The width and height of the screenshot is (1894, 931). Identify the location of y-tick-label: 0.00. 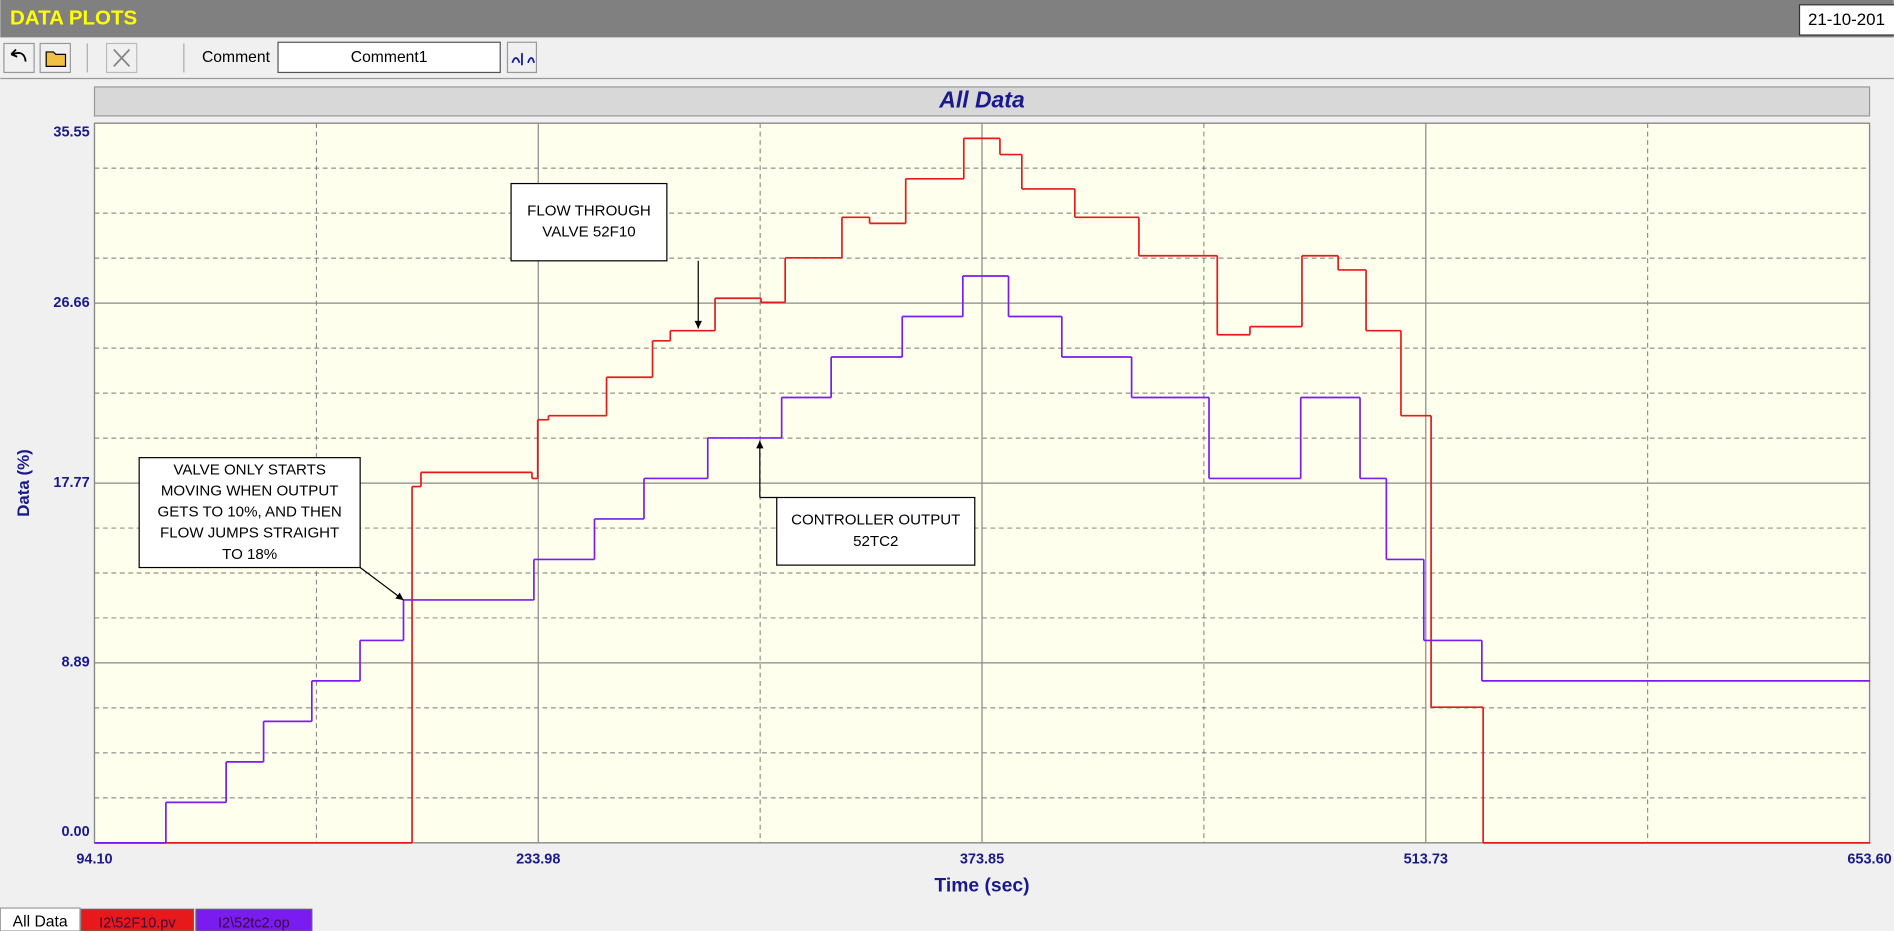
(75, 832).